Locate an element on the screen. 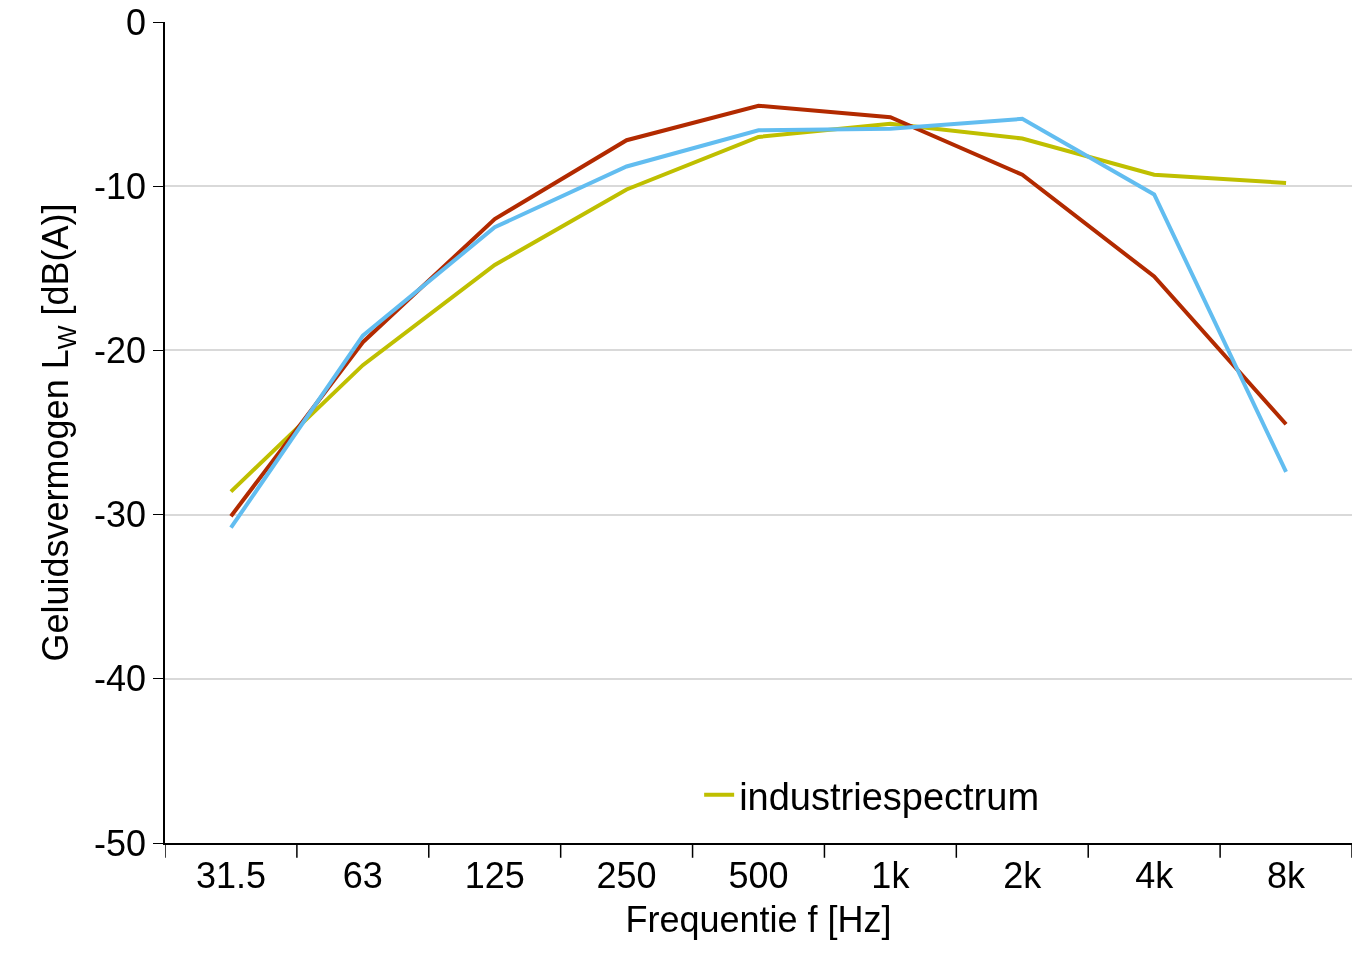 The image size is (1354, 973). y-tick-label: -50 is located at coordinates (120, 843).